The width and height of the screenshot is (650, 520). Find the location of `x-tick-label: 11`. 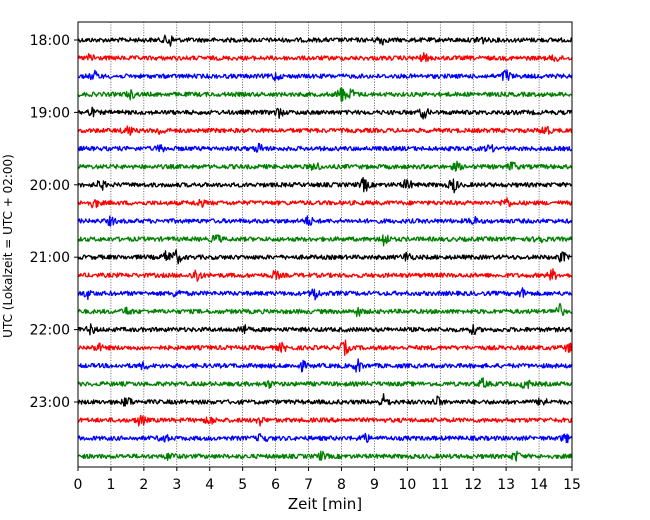

x-tick-label: 11 is located at coordinates (440, 485).